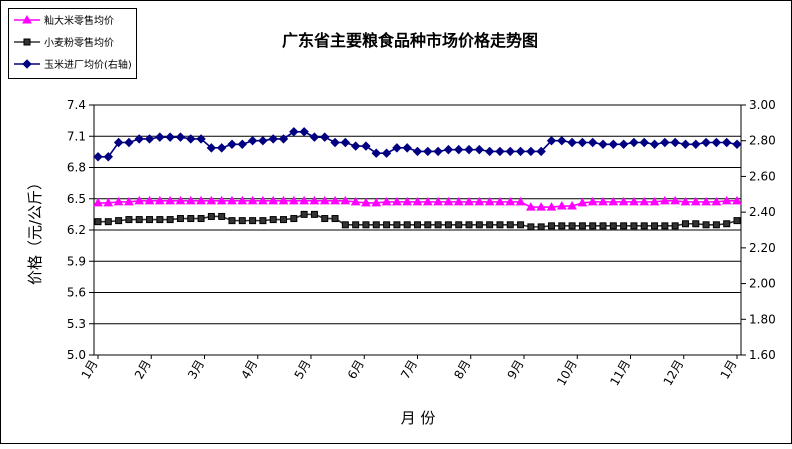 The width and height of the screenshot is (792, 449). Describe the element at coordinates (762, 355) in the screenshot. I see `y-right-tick-label: 1.60` at that location.